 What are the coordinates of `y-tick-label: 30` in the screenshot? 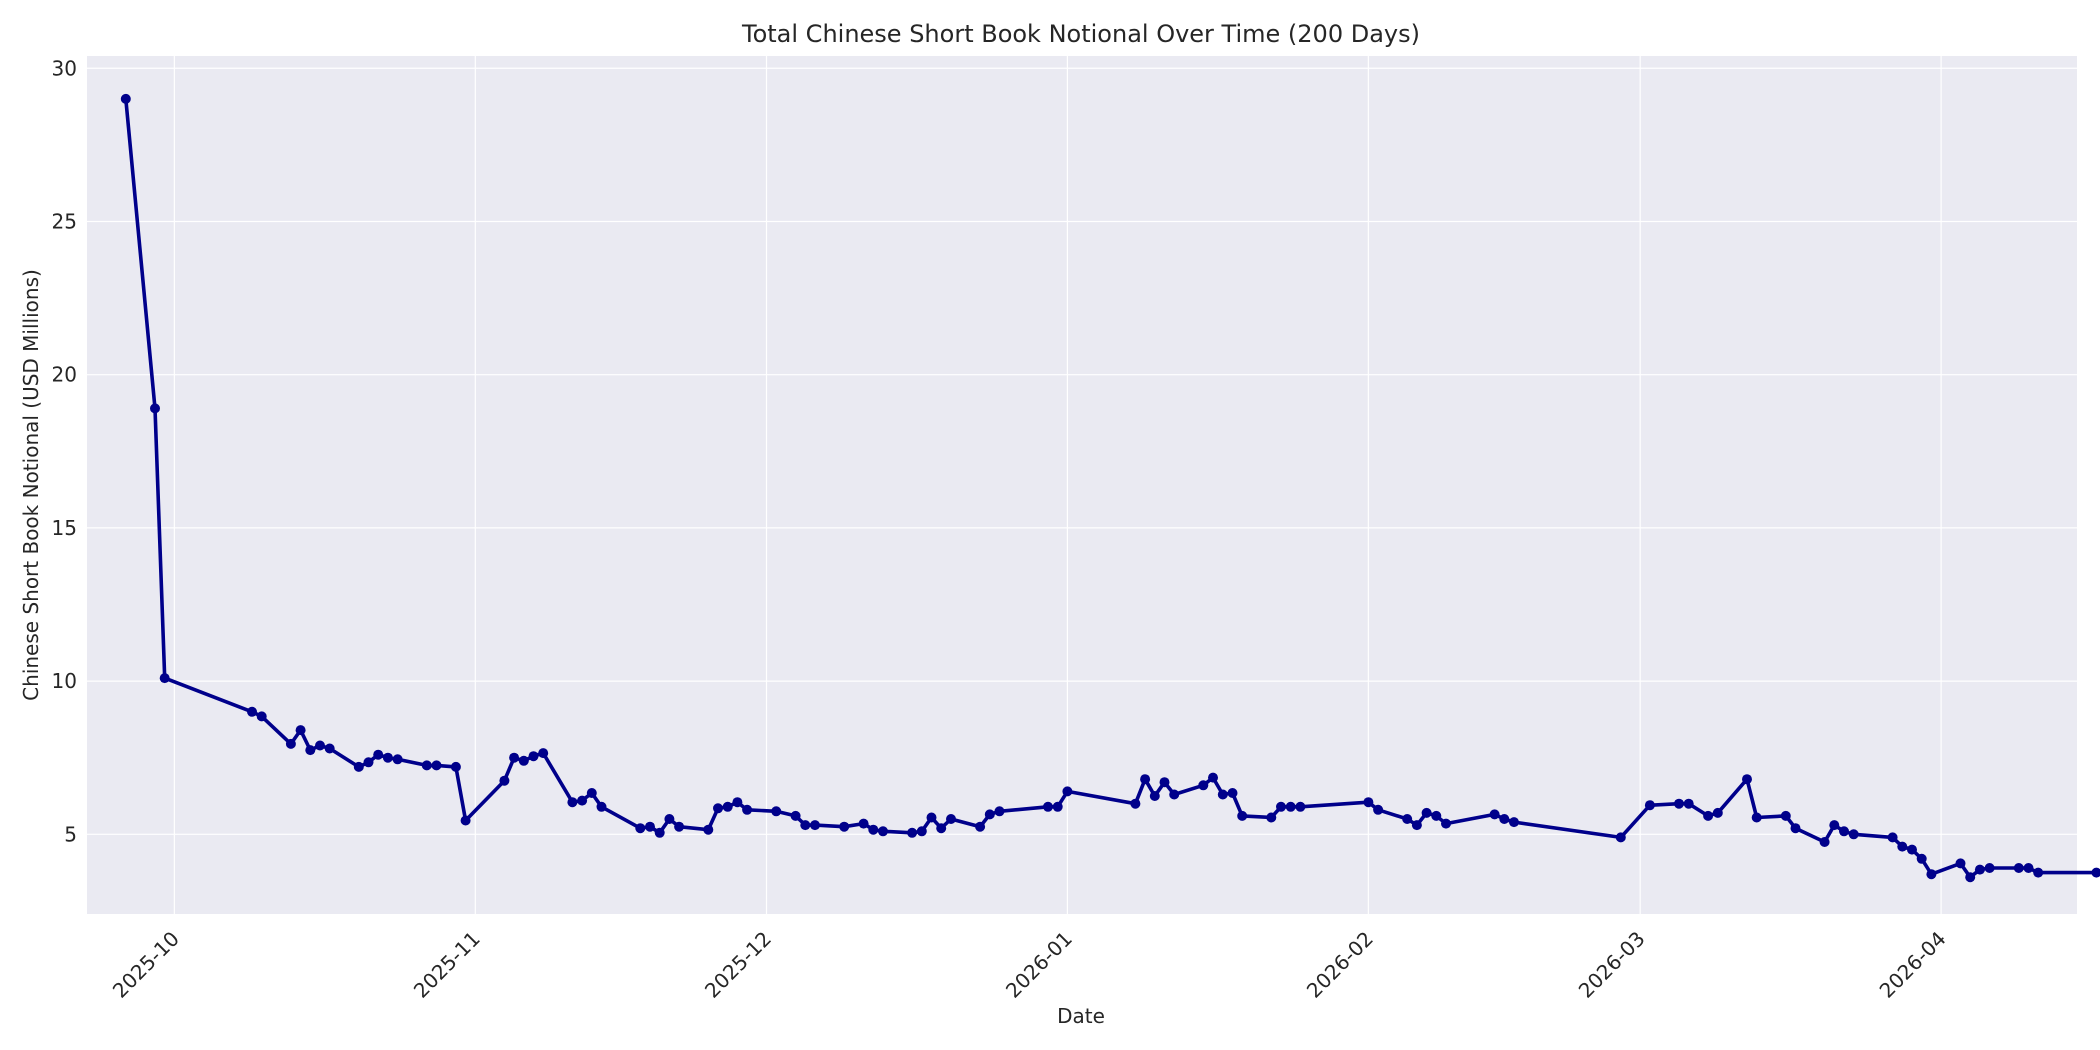 It's located at (64, 68).